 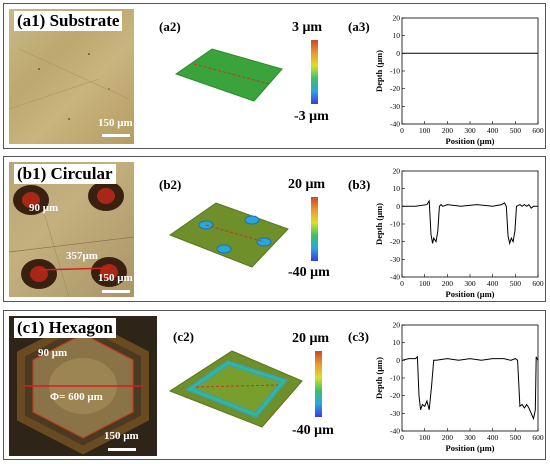 I want to click on panel-label-surface: (c2), so click(x=183, y=336).